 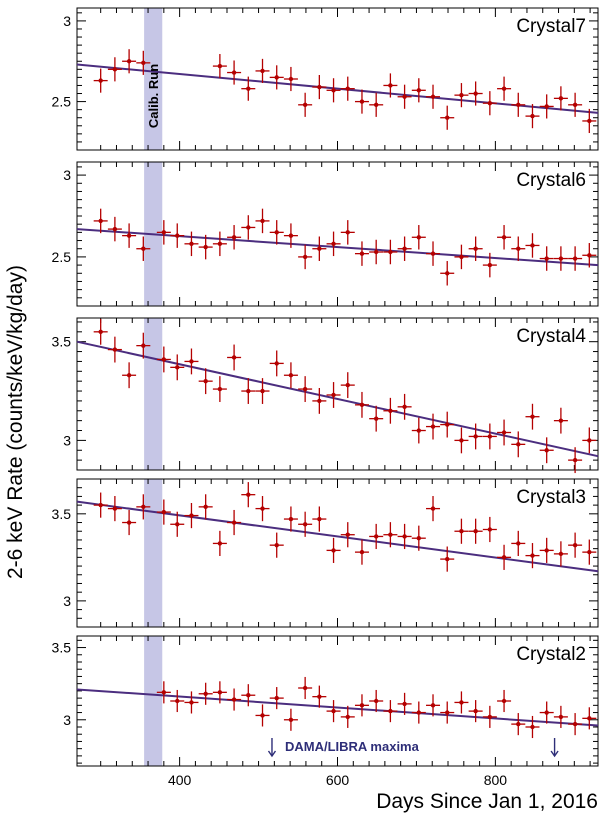 I want to click on panel-crystal2: 3 3.5 Crystal2 DAMA/LIBRA maxima, so click(x=325, y=701).